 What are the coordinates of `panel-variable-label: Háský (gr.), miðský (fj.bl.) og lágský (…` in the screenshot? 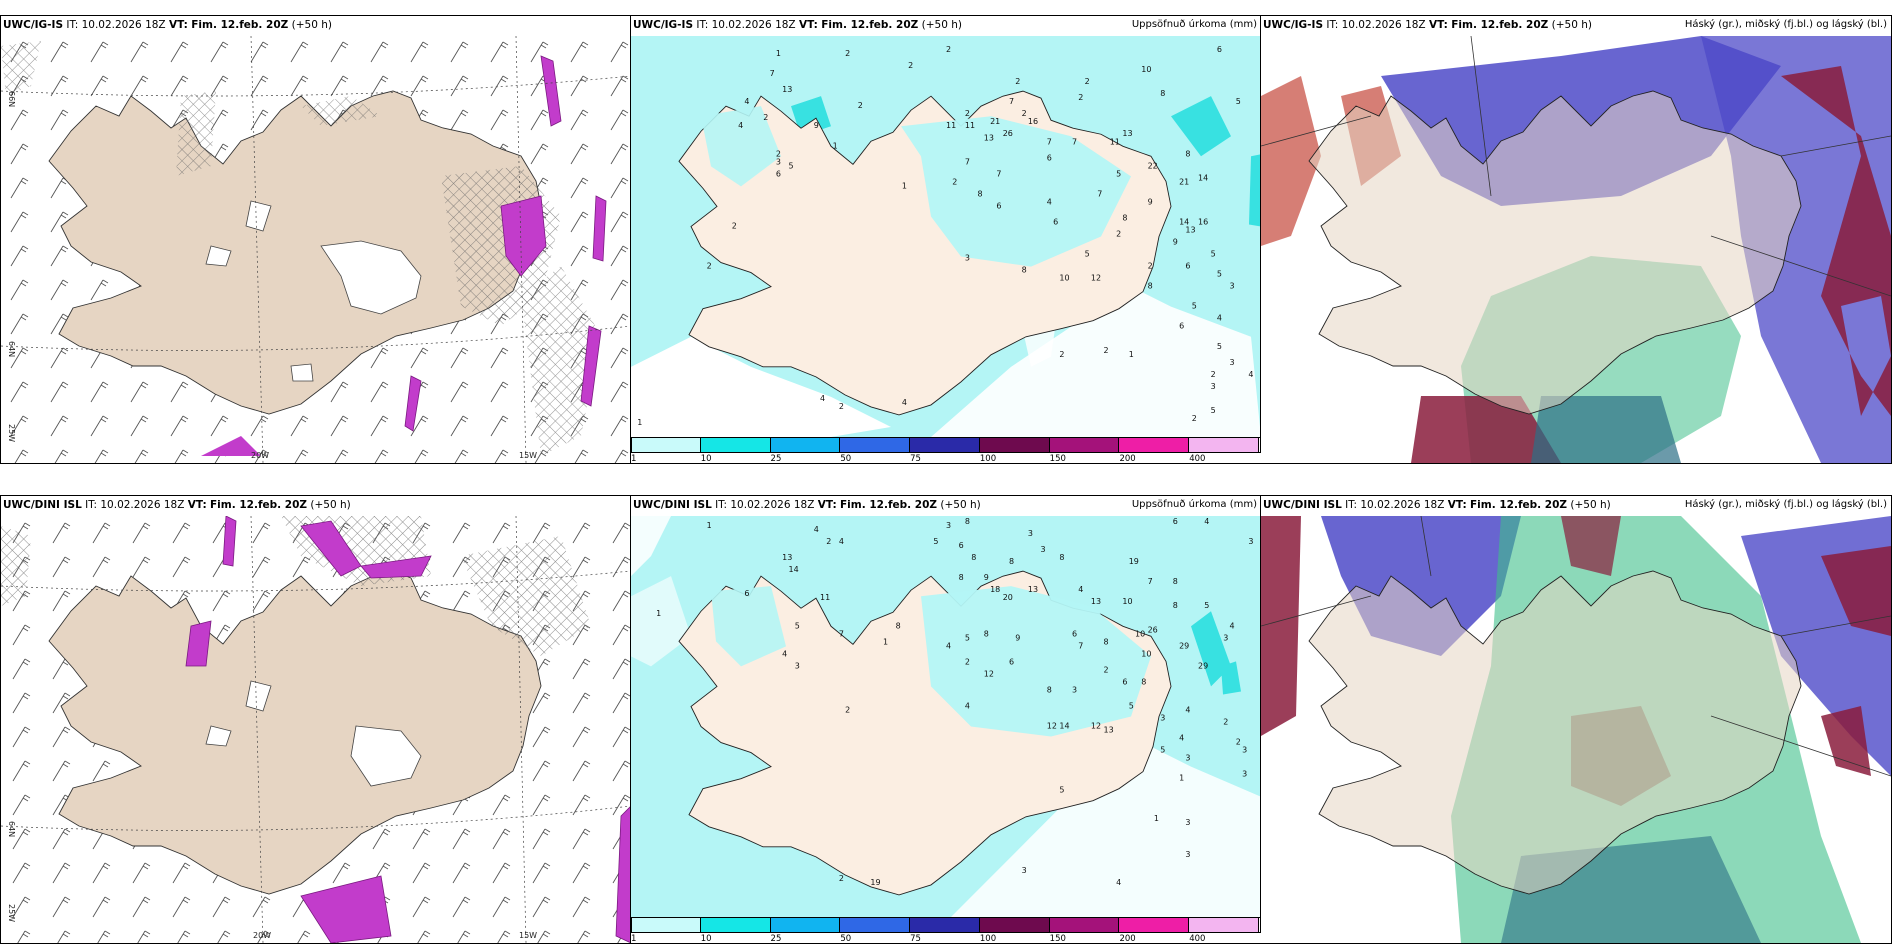 It's located at (1785, 24).